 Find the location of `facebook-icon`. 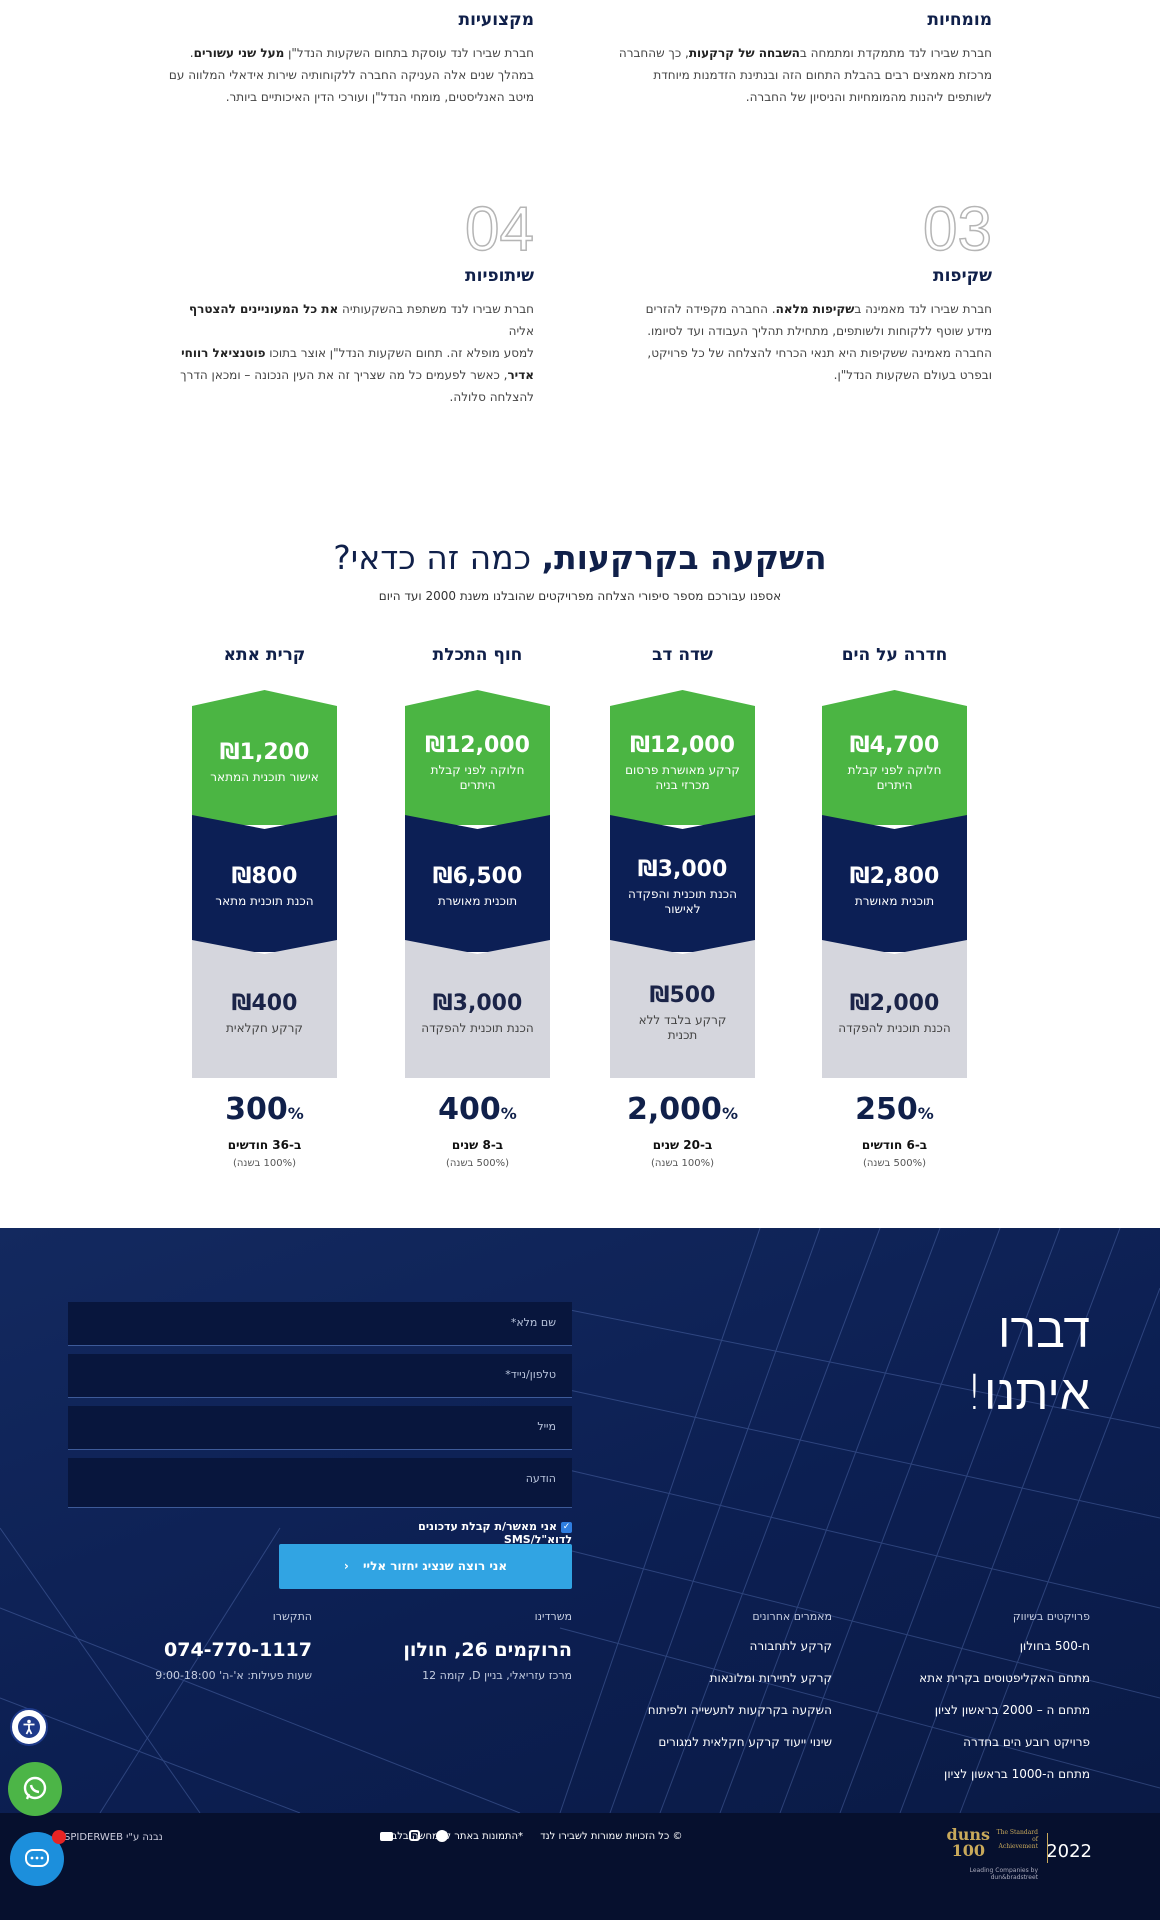

facebook-icon is located at coordinates (442, 1836).